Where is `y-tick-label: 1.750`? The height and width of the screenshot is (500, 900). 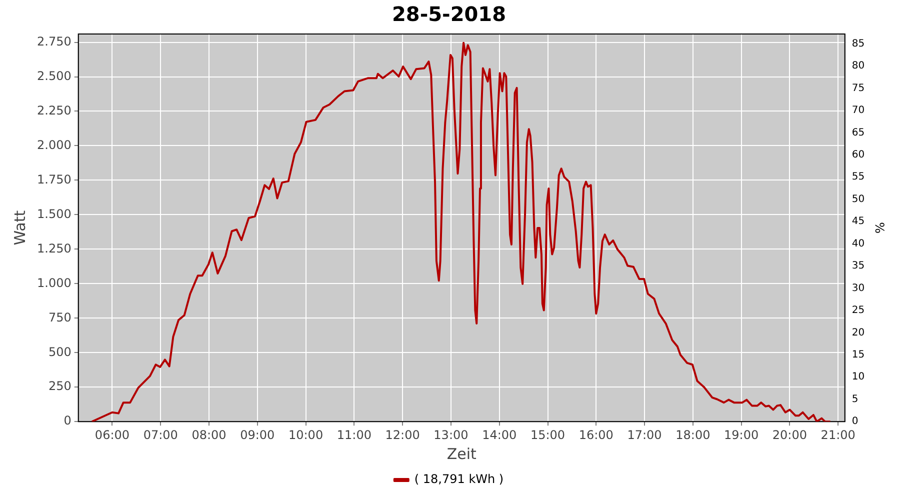
y-tick-label: 1.750 is located at coordinates (54, 179).